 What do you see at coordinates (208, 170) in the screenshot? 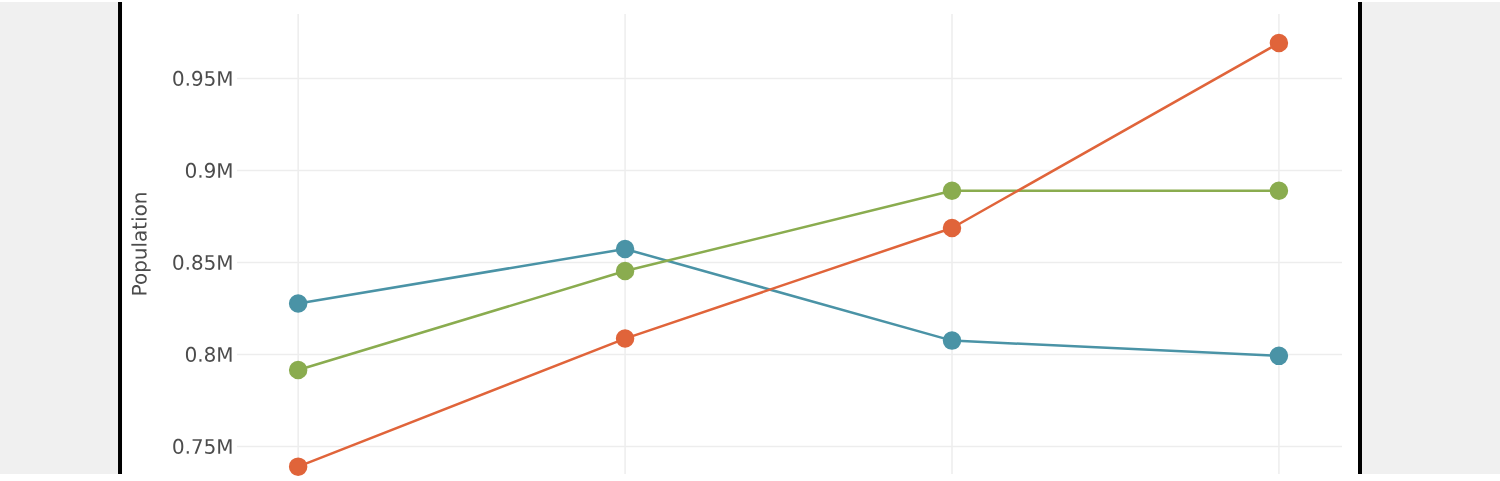
I see `y-tick-label: 0.9M` at bounding box center [208, 170].